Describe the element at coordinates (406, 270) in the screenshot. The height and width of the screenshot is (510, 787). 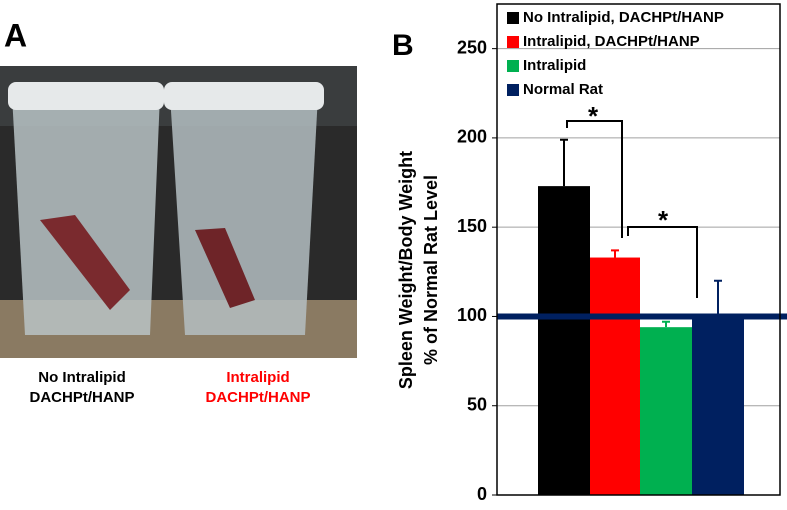
I see `y-axis-title: Spleen Weight/Body Weight` at that location.